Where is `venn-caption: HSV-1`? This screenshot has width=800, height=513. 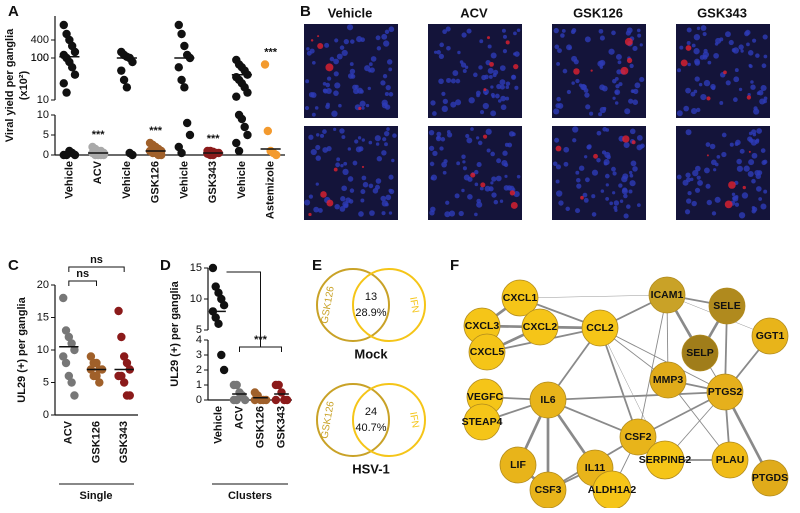
venn-caption: HSV-1 is located at coordinates (371, 468).